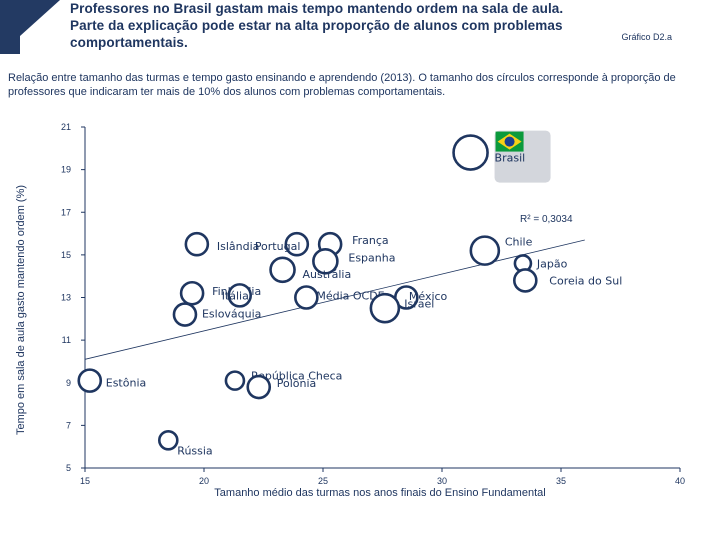 The image size is (720, 540). What do you see at coordinates (327, 274) in the screenshot?
I see `point-label: Austrália` at bounding box center [327, 274].